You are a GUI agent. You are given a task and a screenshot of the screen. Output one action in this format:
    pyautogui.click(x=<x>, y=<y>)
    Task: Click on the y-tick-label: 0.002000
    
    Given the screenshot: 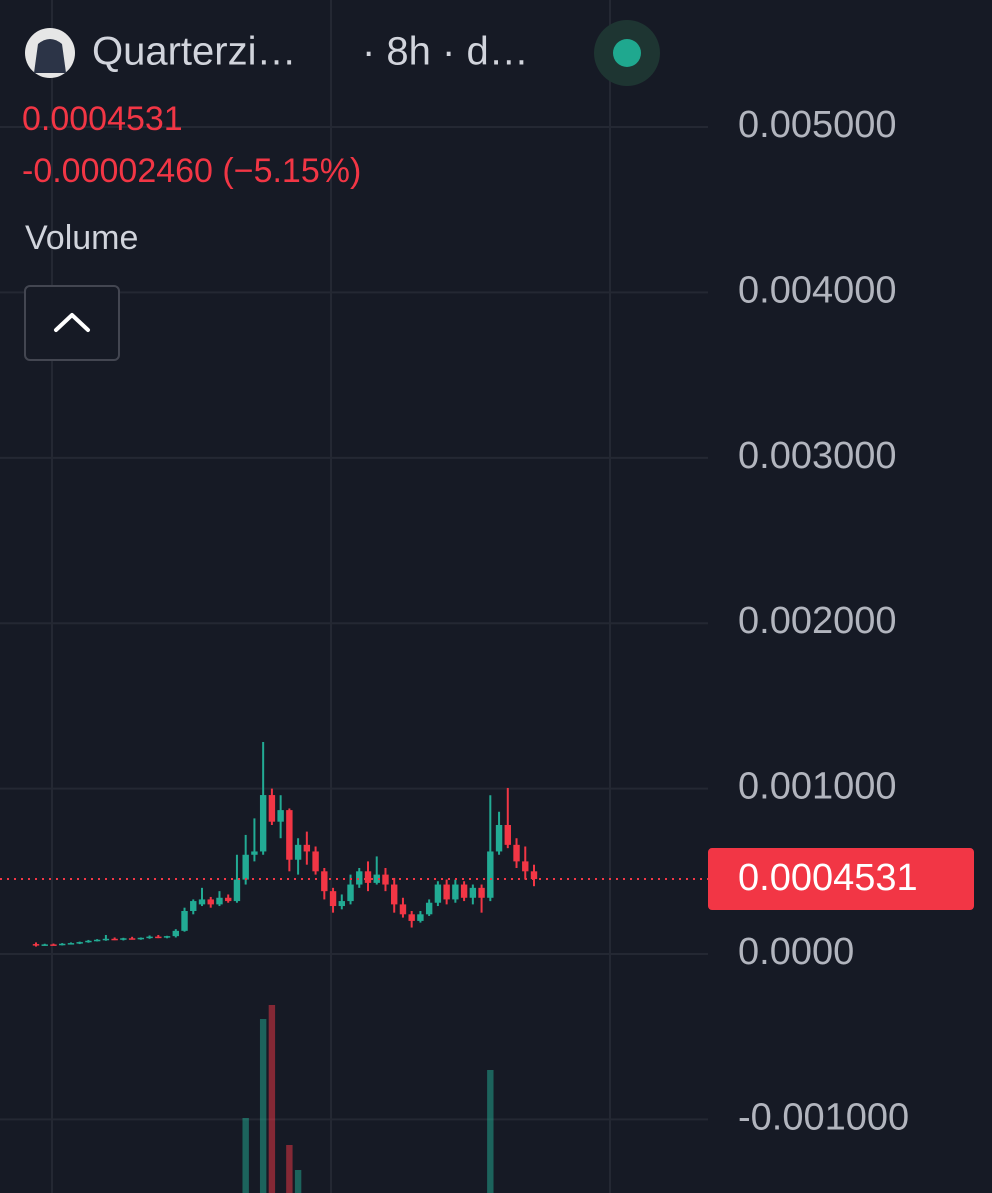 What is the action you would take?
    pyautogui.click(x=817, y=621)
    